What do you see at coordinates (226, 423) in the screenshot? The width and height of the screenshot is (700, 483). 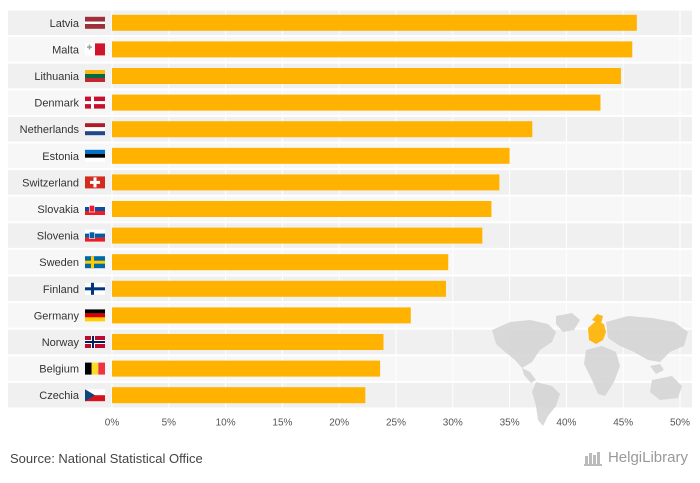 I see `x-tick-label: 10%` at bounding box center [226, 423].